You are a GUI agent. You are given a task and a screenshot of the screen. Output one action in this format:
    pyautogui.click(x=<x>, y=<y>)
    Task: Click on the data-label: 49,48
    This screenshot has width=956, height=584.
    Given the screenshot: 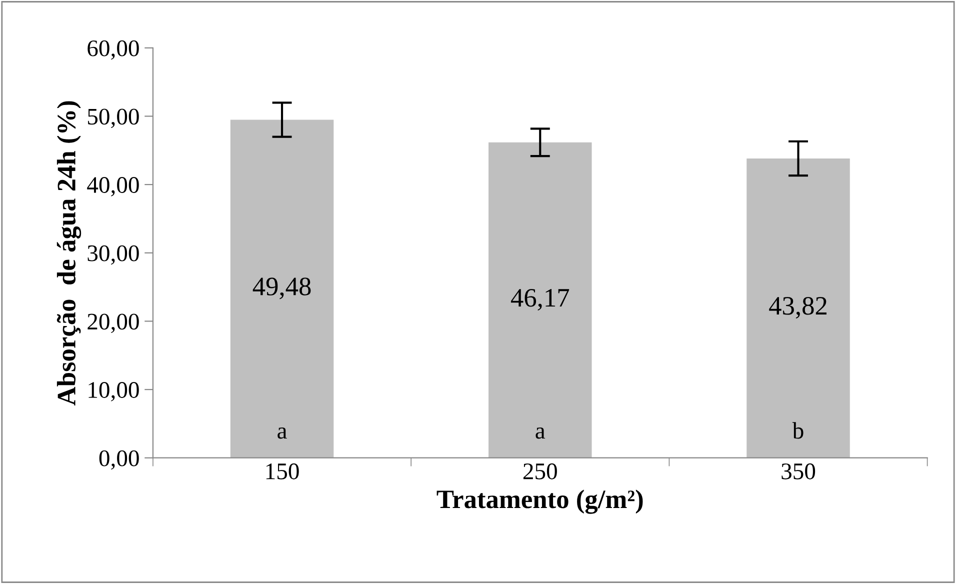 What is the action you would take?
    pyautogui.click(x=281, y=289)
    